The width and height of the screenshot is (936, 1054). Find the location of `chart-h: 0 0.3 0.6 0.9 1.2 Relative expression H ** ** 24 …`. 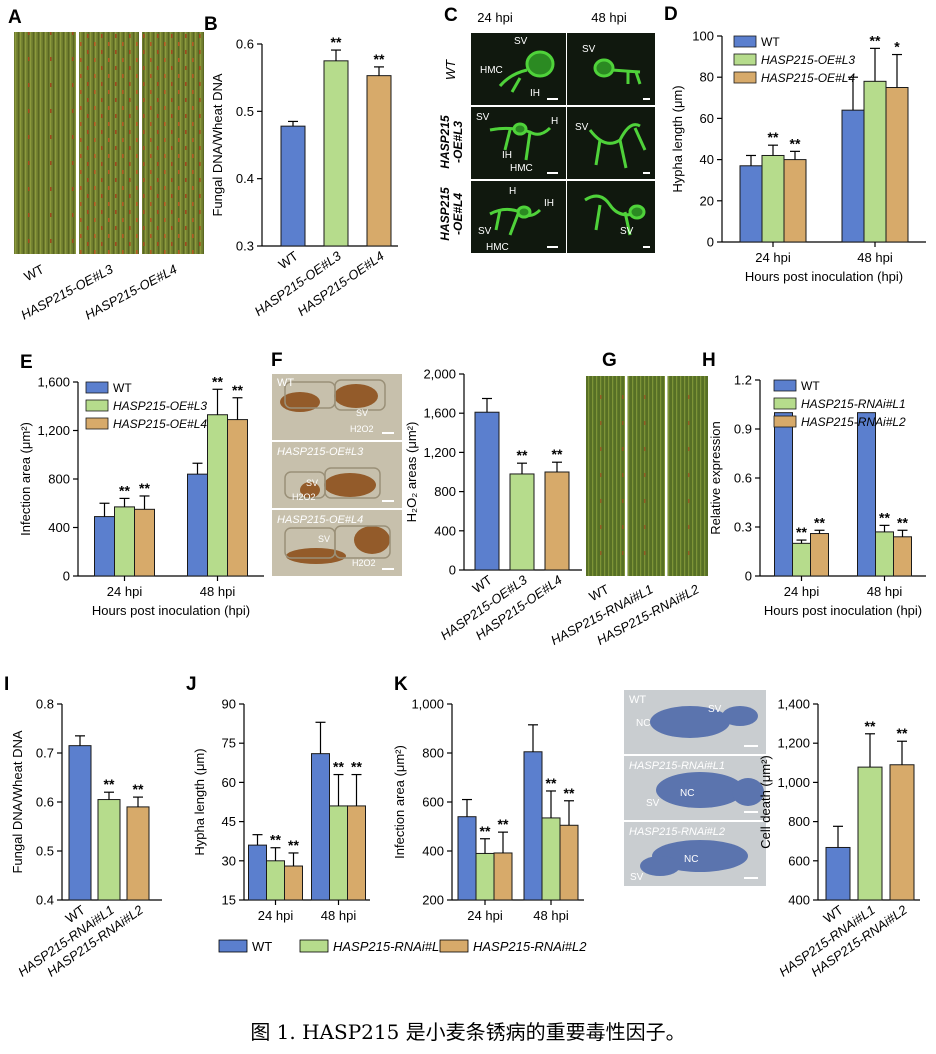

chart-h: 0 0.3 0.6 0.9 1.2 Relative expression H ** ** 24 … is located at coordinates (814, 484).